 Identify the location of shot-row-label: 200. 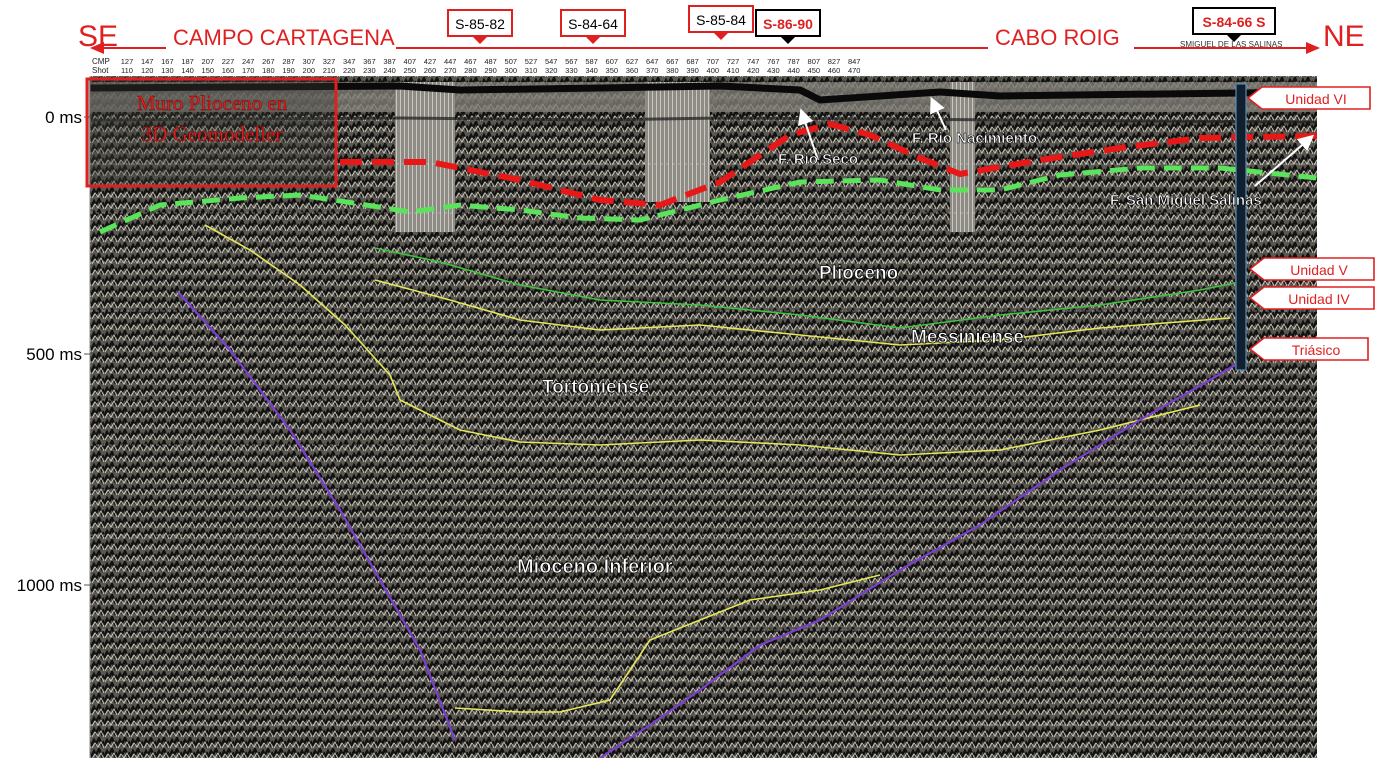
(309, 70).